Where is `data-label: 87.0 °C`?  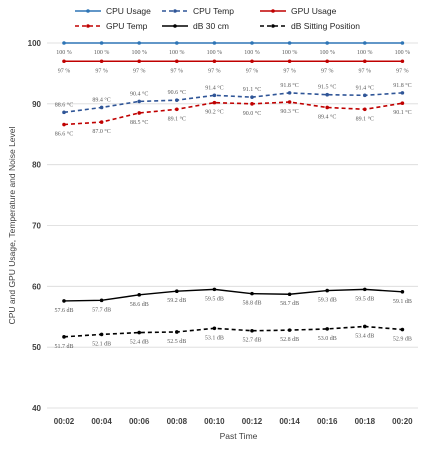 data-label: 87.0 °C is located at coordinates (101, 131).